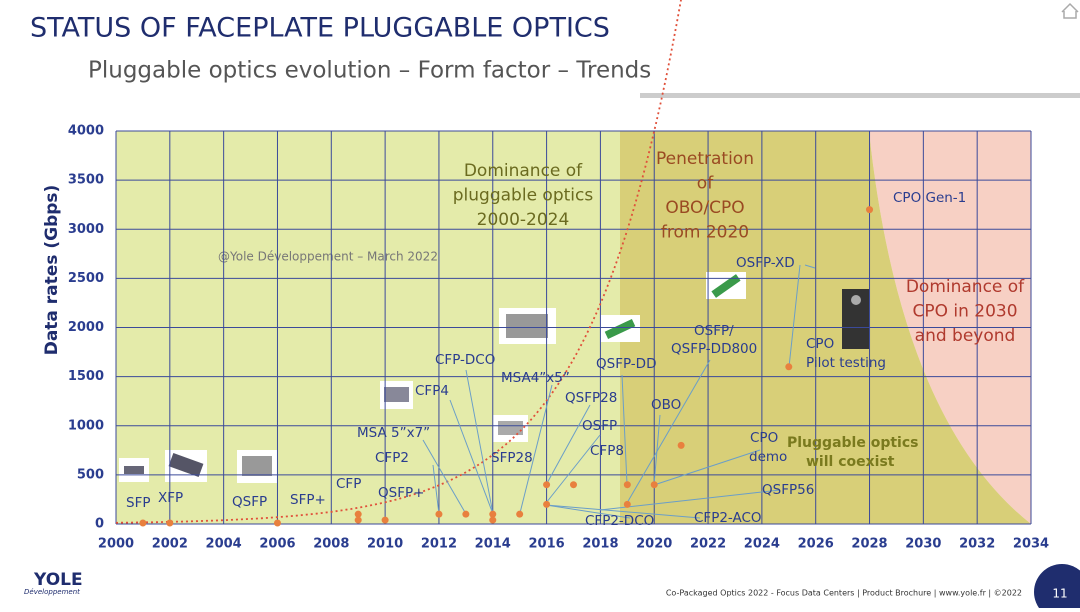 Image resolution: width=1080 pixels, height=612 pixels. What do you see at coordinates (523, 196) in the screenshot?
I see `region-label: pluggable optics` at bounding box center [523, 196].